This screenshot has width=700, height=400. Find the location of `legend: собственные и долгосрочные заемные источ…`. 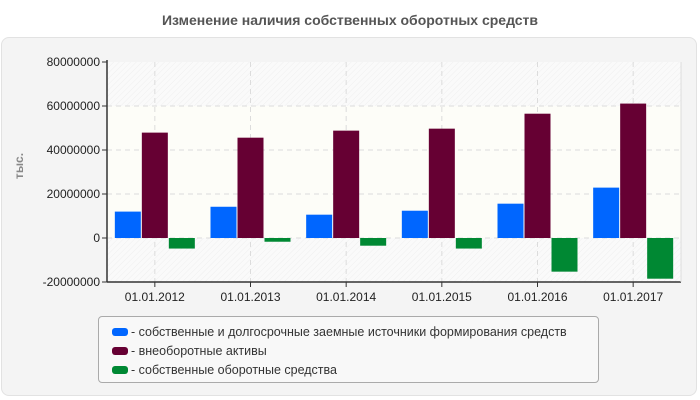

legend: собственные и долгосрочные заемные источ… is located at coordinates (348, 349).